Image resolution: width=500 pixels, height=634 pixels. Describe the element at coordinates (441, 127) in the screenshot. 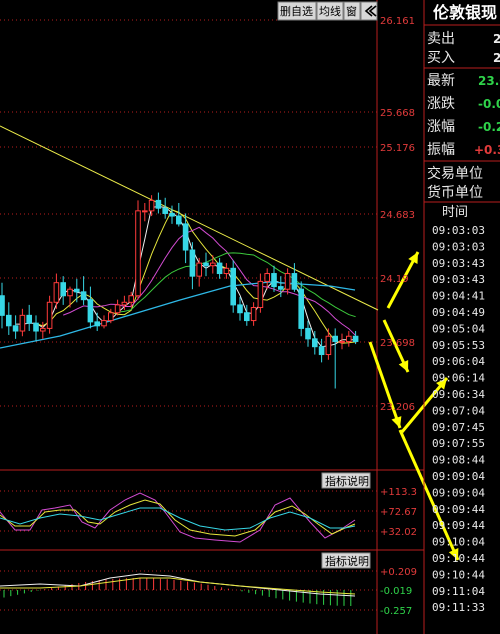

I see `quote-label-pct: 涨幅` at that location.